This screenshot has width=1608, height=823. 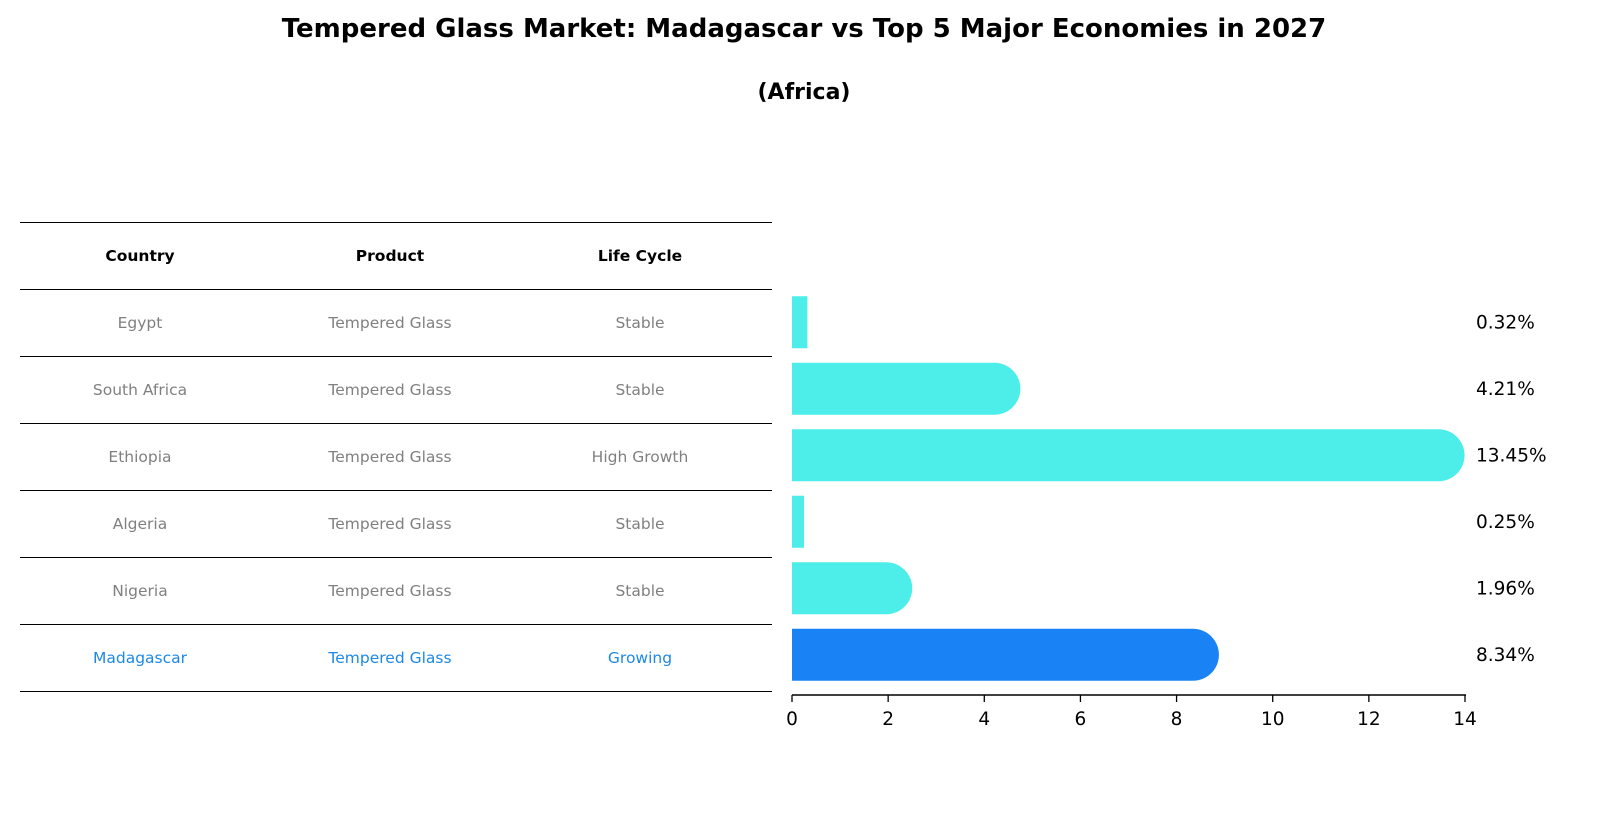 I want to click on value-label: 8.34%, so click(x=1505, y=655).